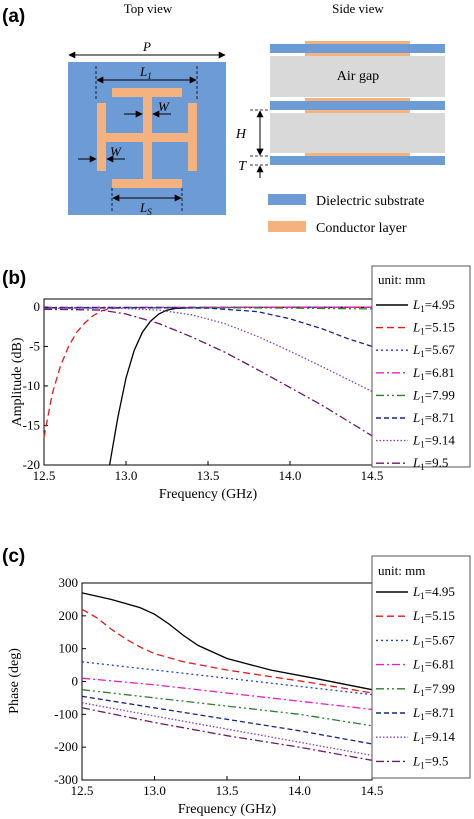  I want to click on conductor-pattern, so click(147, 138).